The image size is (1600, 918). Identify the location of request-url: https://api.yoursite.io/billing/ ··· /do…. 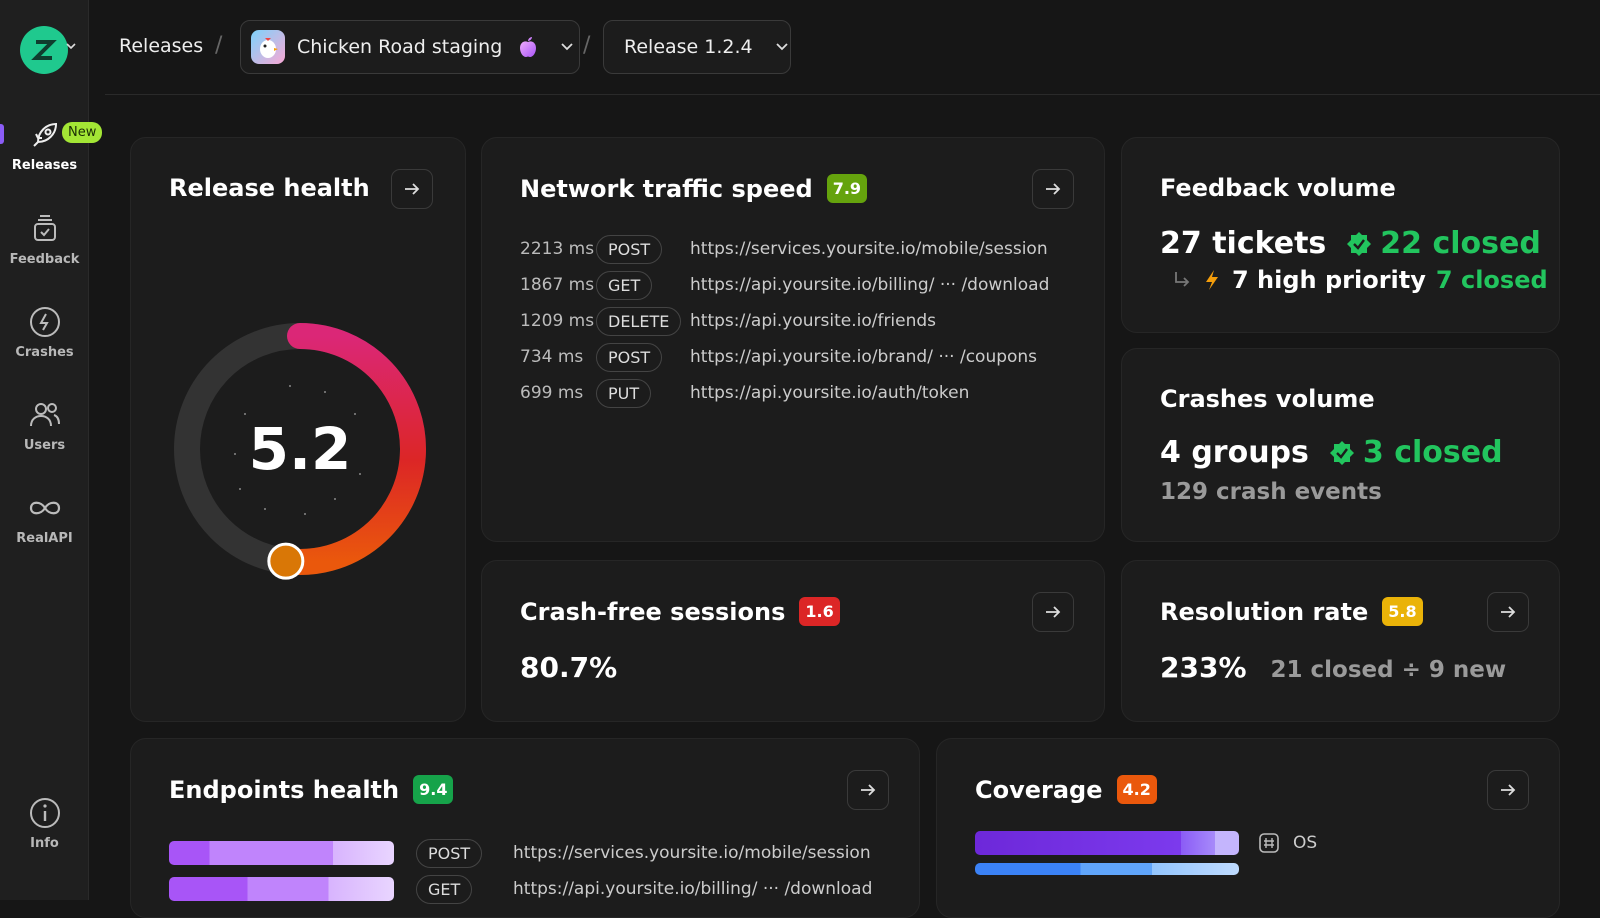
(870, 285).